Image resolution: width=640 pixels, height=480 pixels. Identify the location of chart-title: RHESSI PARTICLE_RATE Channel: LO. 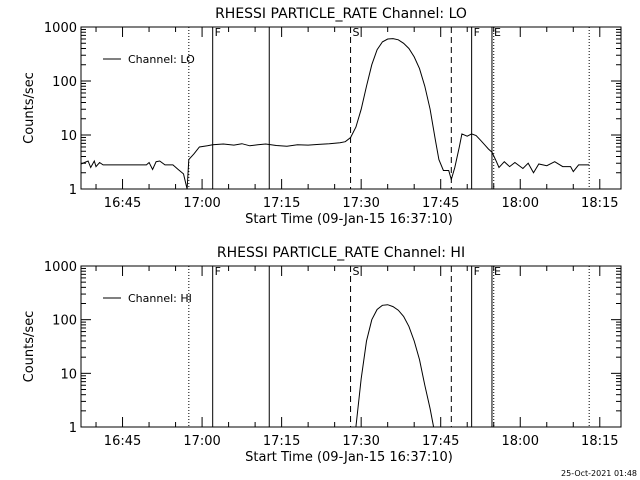
(341, 14).